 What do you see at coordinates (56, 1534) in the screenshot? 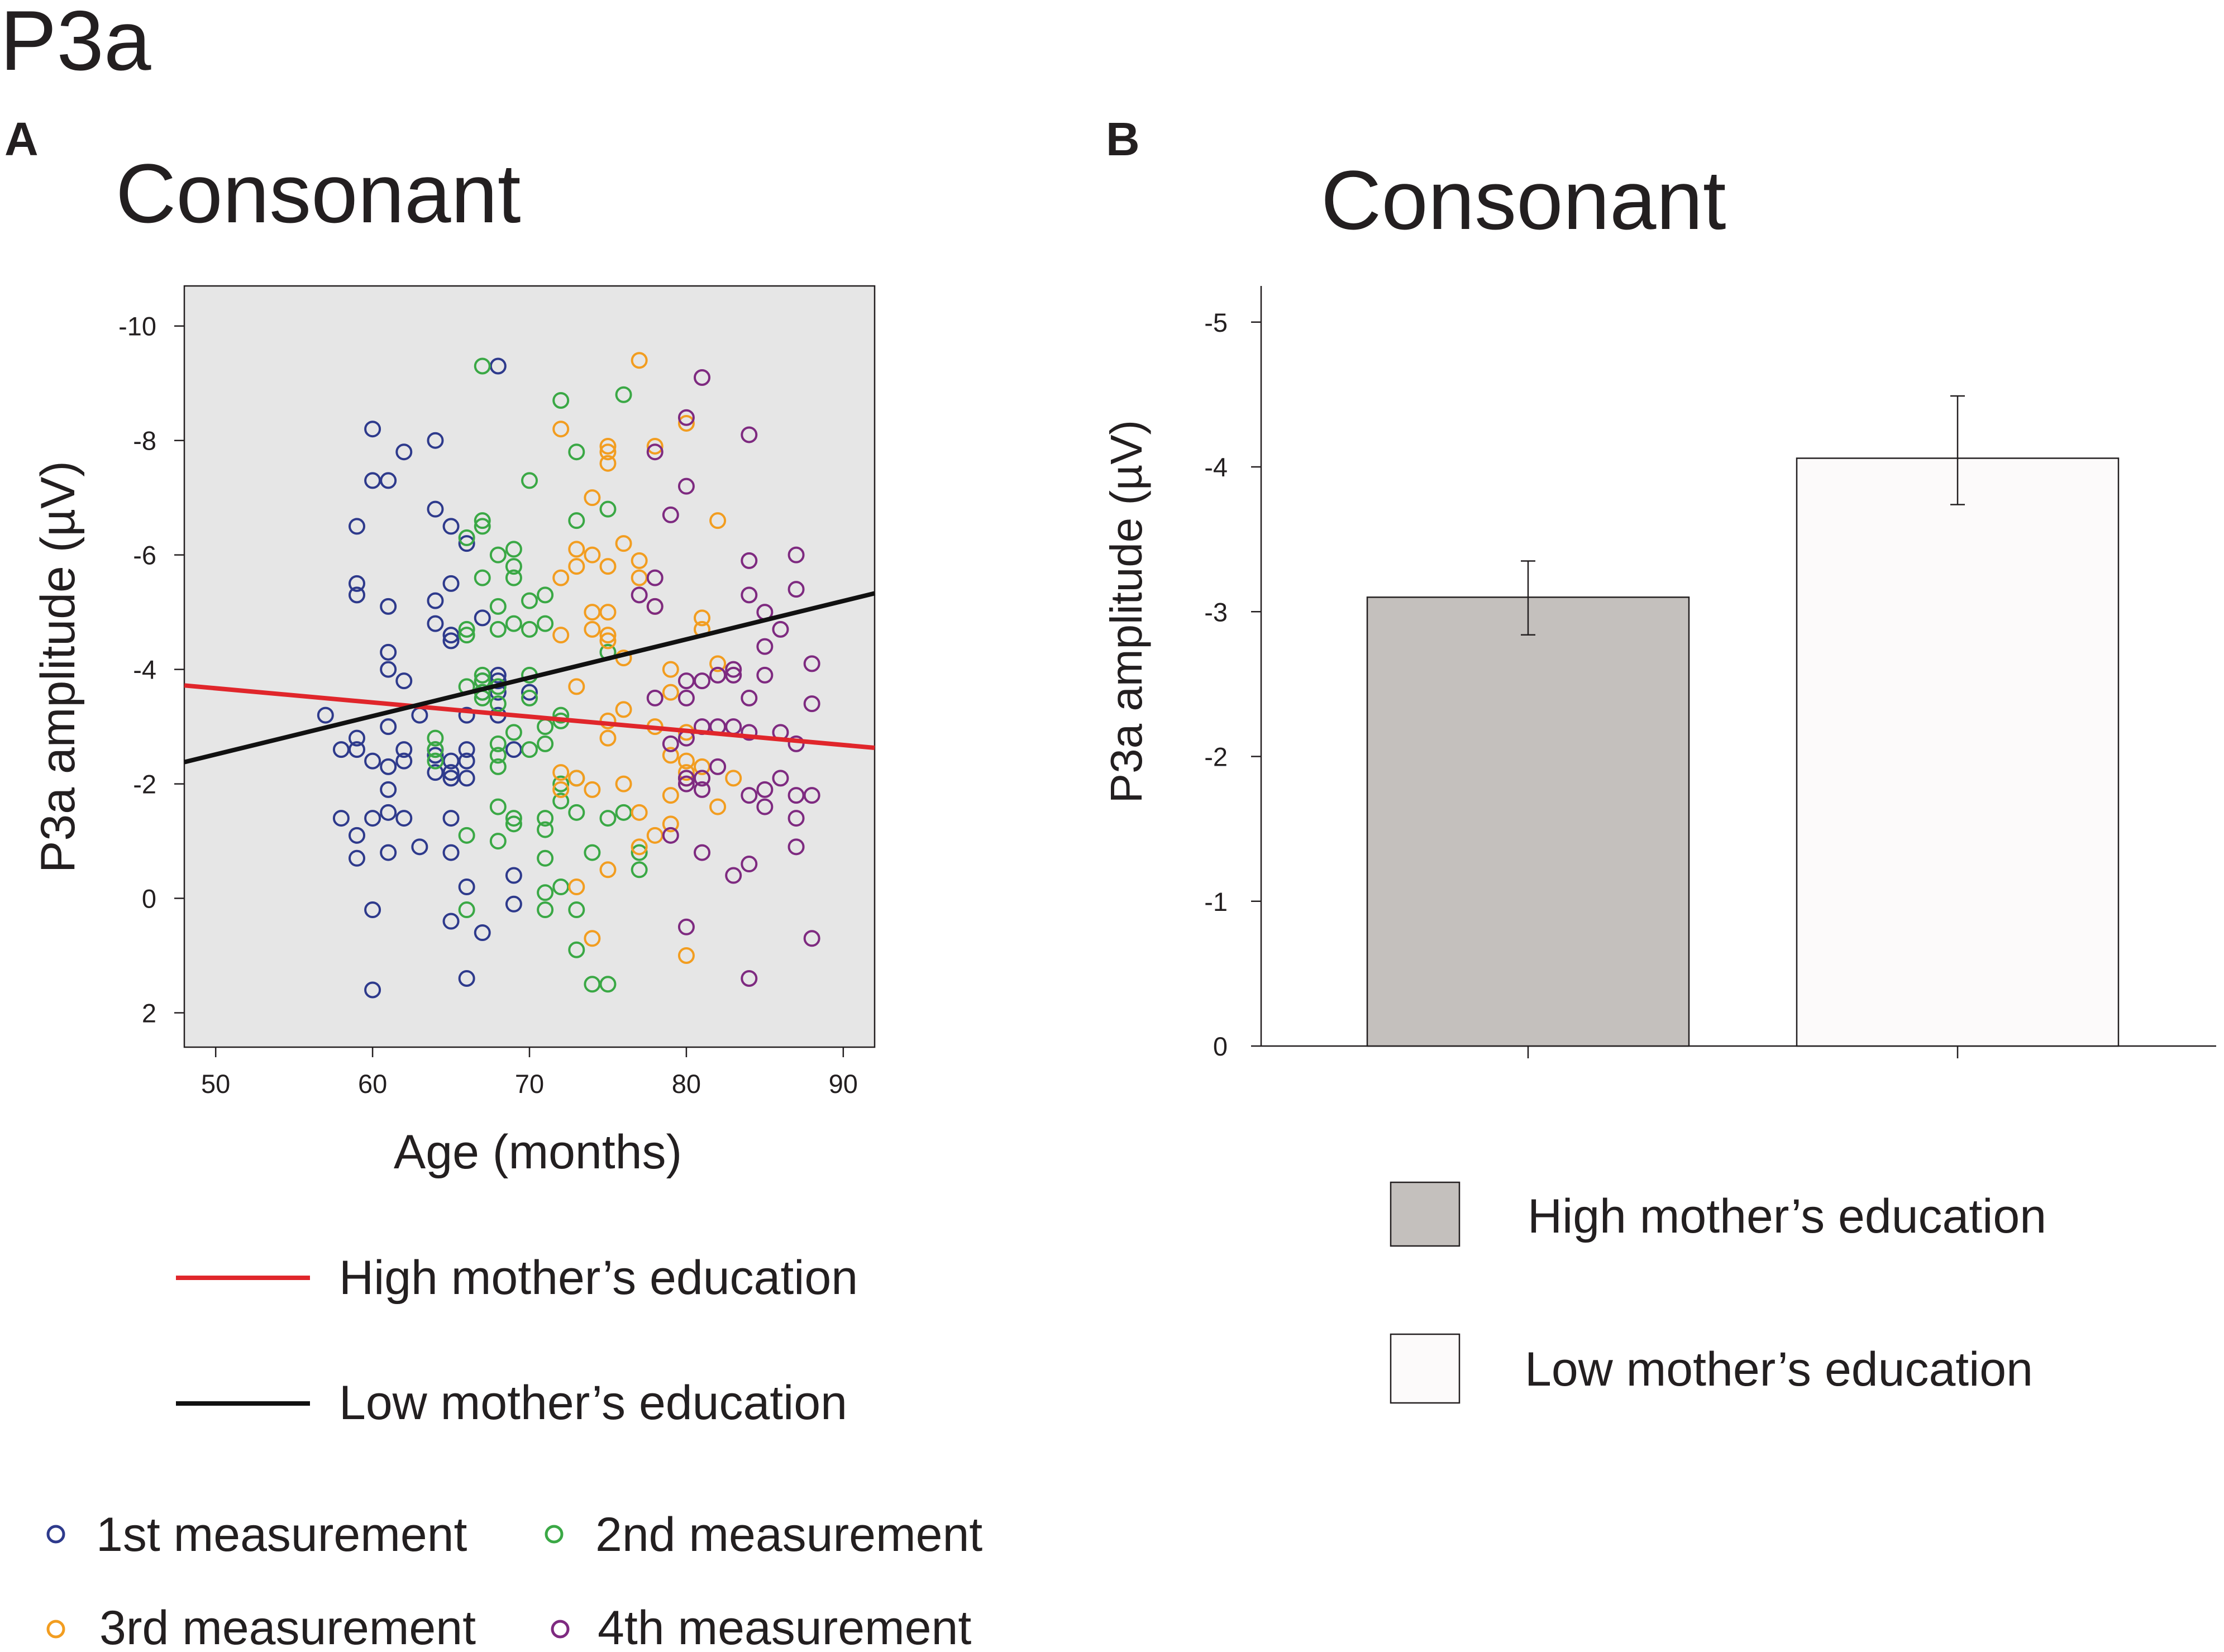
I see `legend-1st-marker` at bounding box center [56, 1534].